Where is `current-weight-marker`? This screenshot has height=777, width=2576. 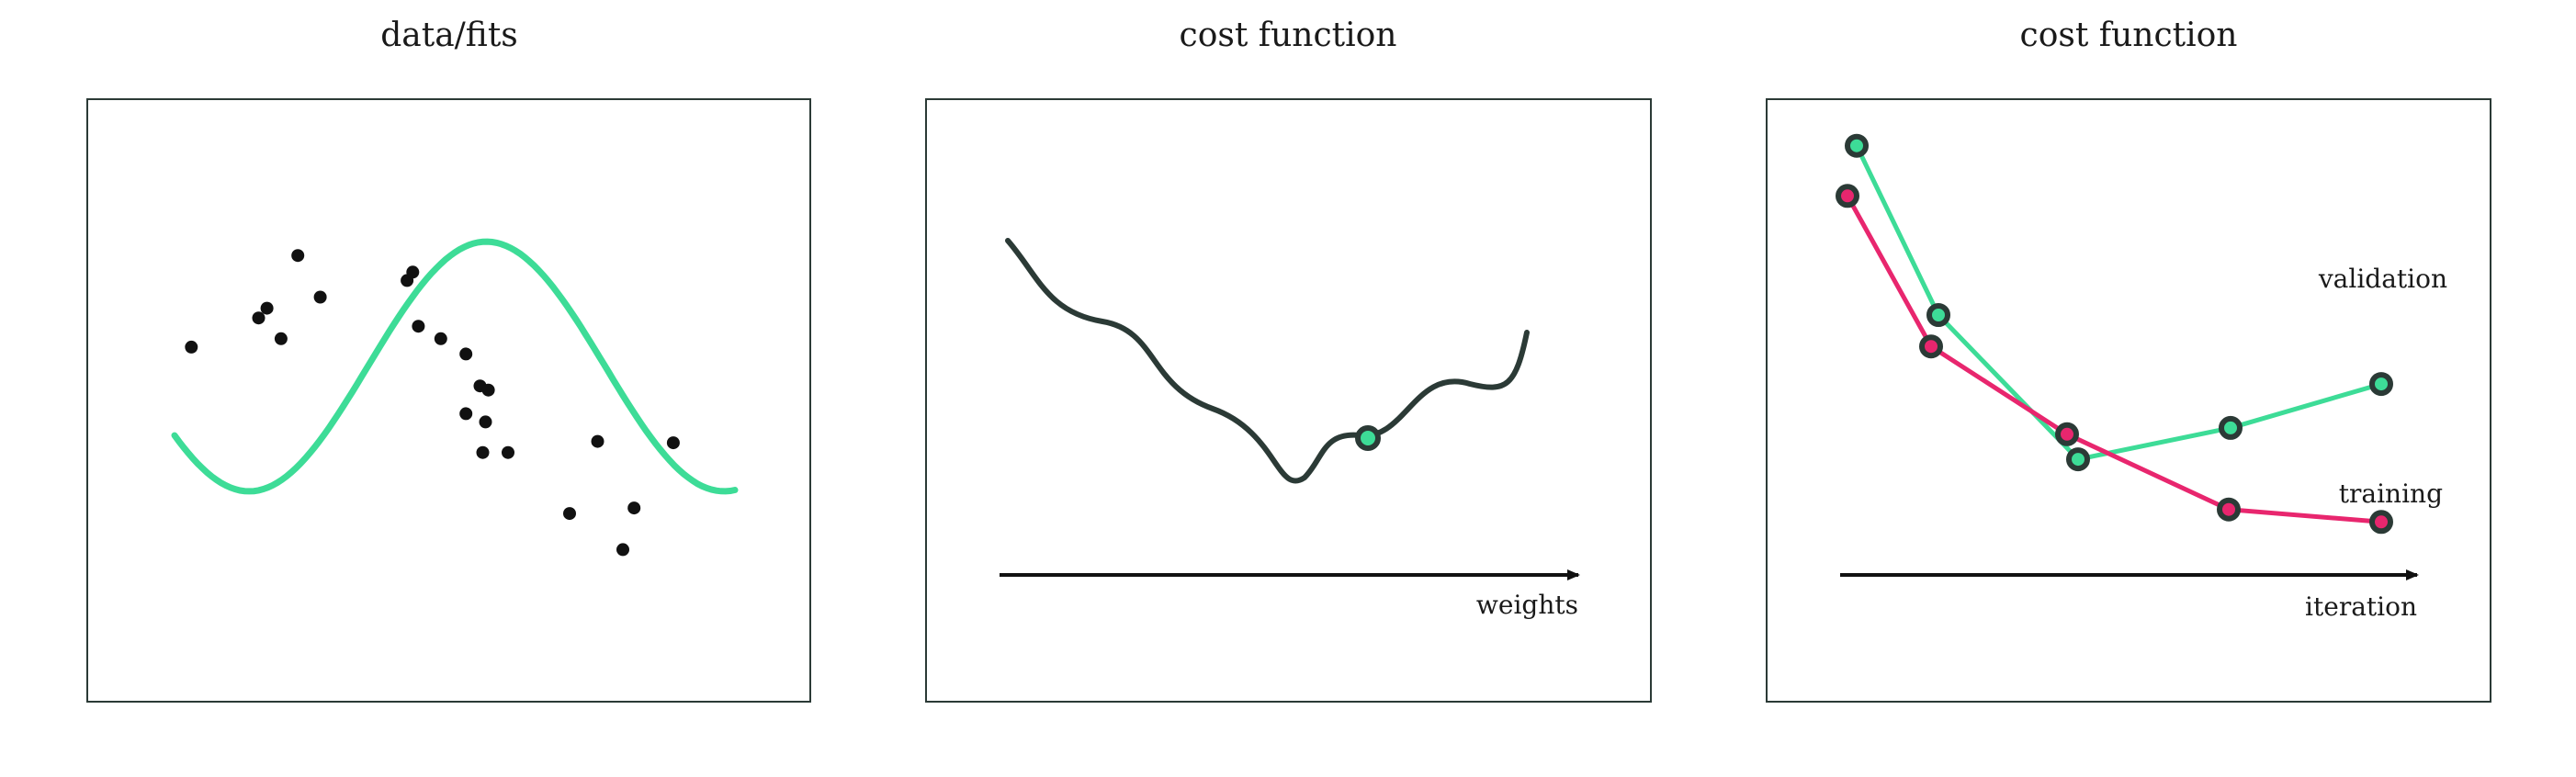
current-weight-marker is located at coordinates (1368, 438).